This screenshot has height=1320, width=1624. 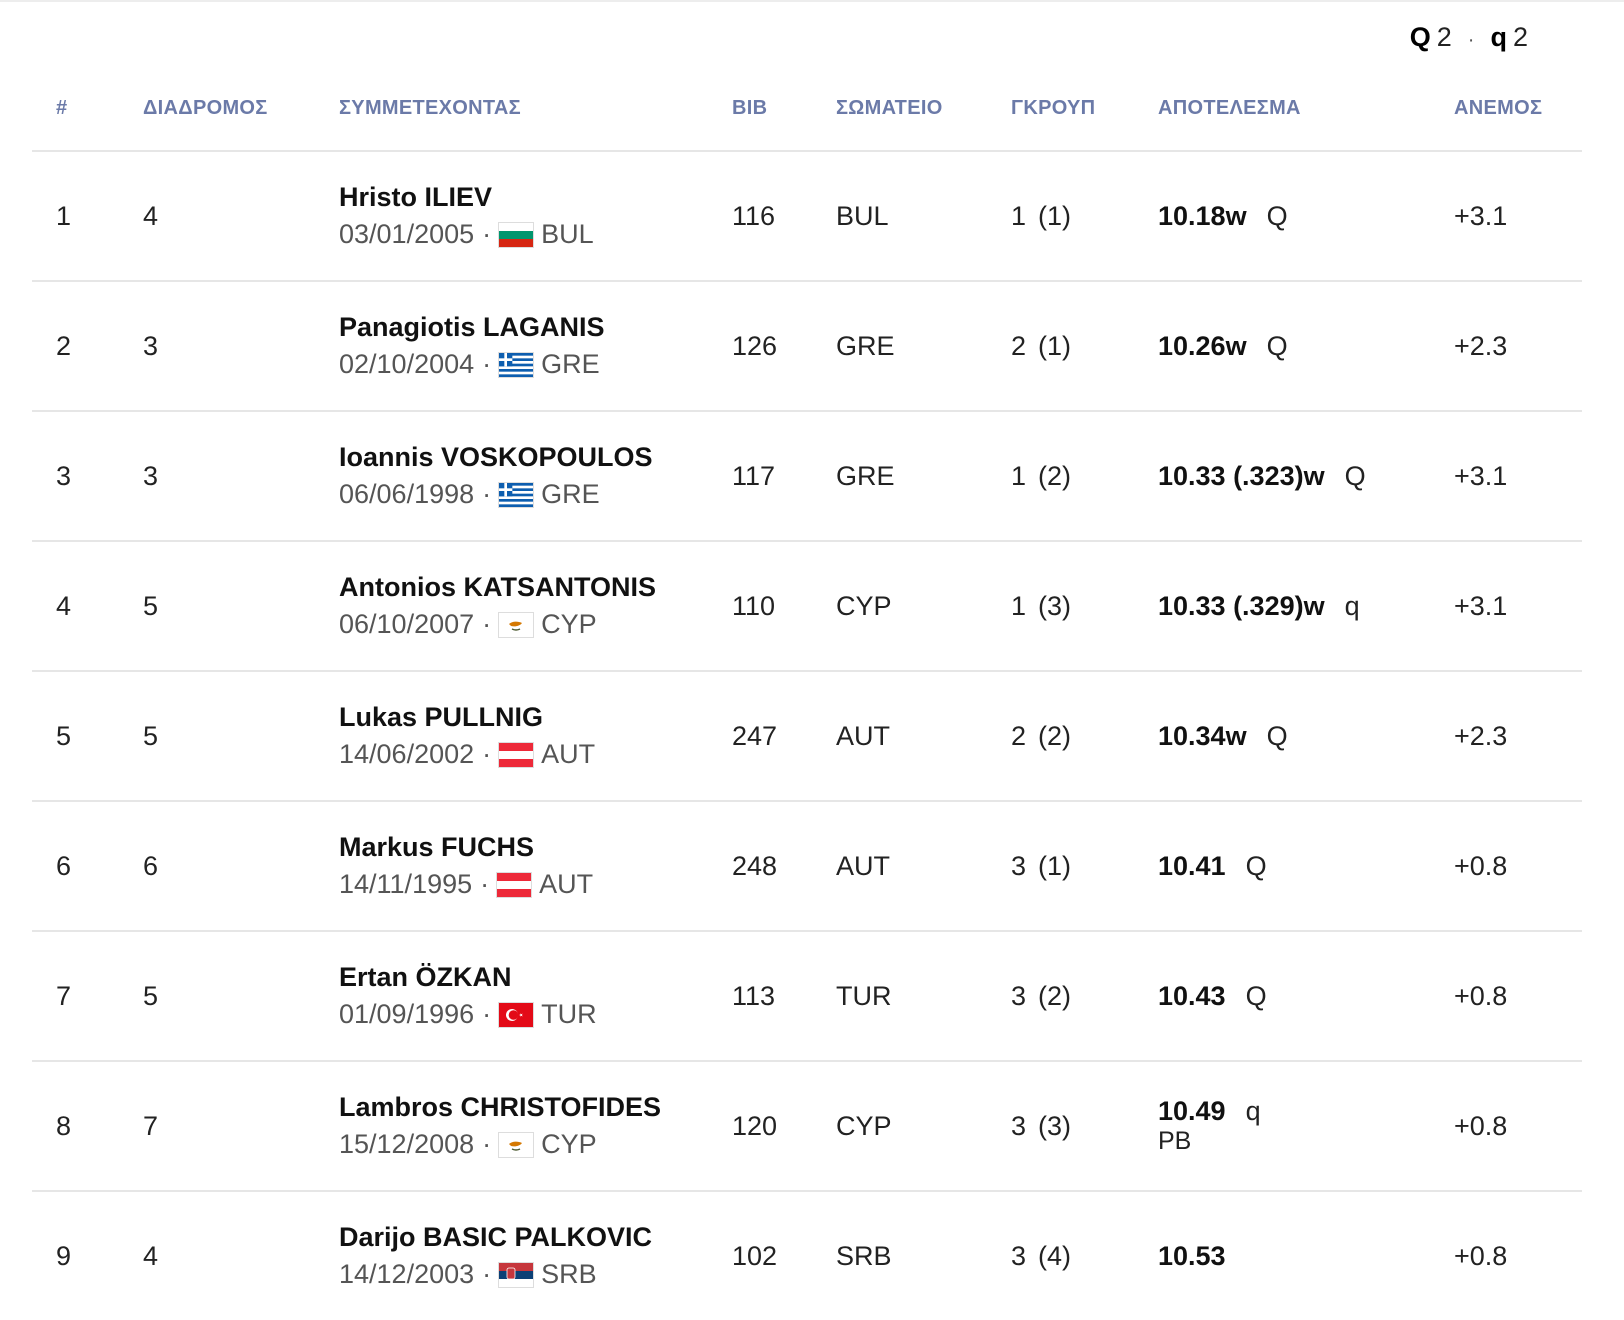 What do you see at coordinates (241, 476) in the screenshot?
I see `lane-cell: 3` at bounding box center [241, 476].